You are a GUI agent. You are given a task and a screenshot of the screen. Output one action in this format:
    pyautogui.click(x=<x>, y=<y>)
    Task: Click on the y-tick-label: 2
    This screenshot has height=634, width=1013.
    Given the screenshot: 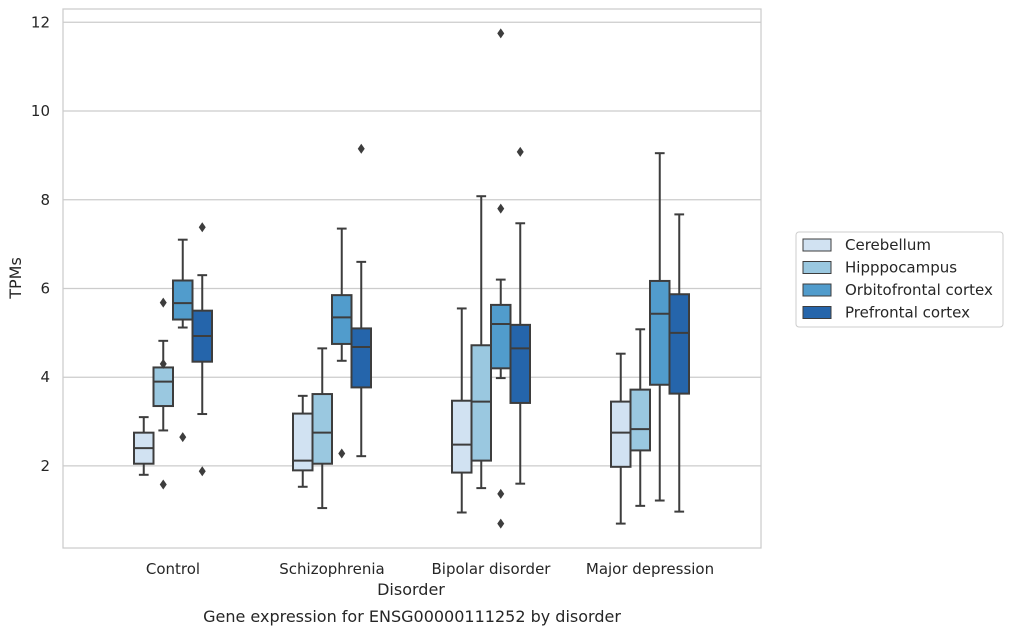 What is the action you would take?
    pyautogui.click(x=45, y=466)
    